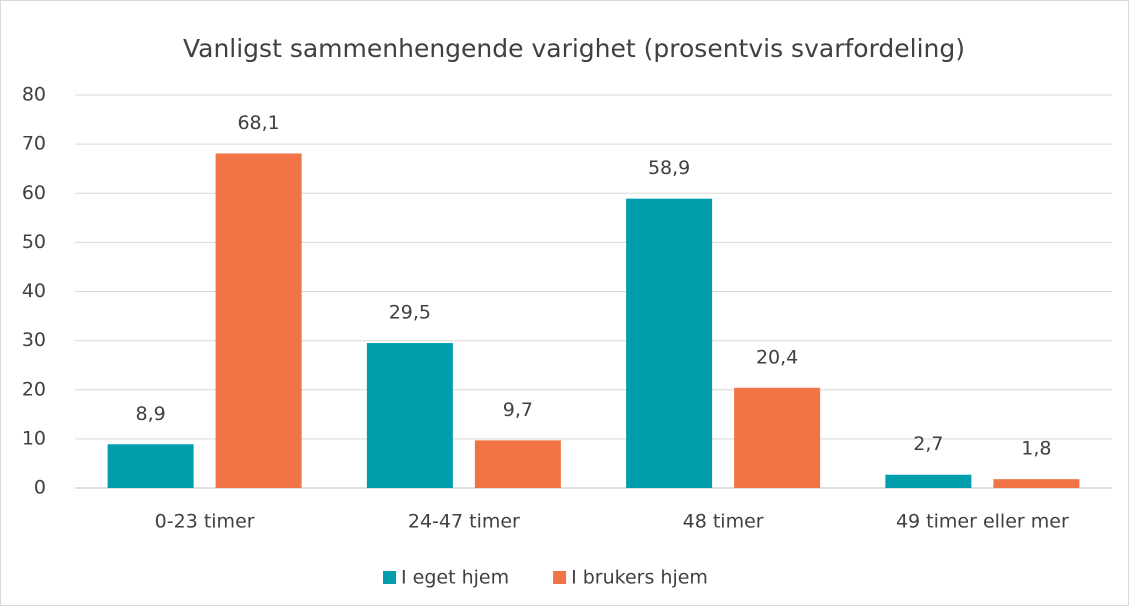  I want to click on x-tick-label: 48 timer, so click(723, 522).